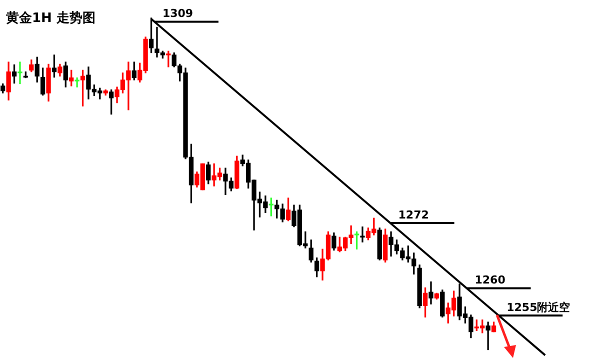 Image resolution: width=604 pixels, height=359 pixels. What do you see at coordinates (178, 13) in the screenshot?
I see `ref-line-label: 1309` at bounding box center [178, 13].